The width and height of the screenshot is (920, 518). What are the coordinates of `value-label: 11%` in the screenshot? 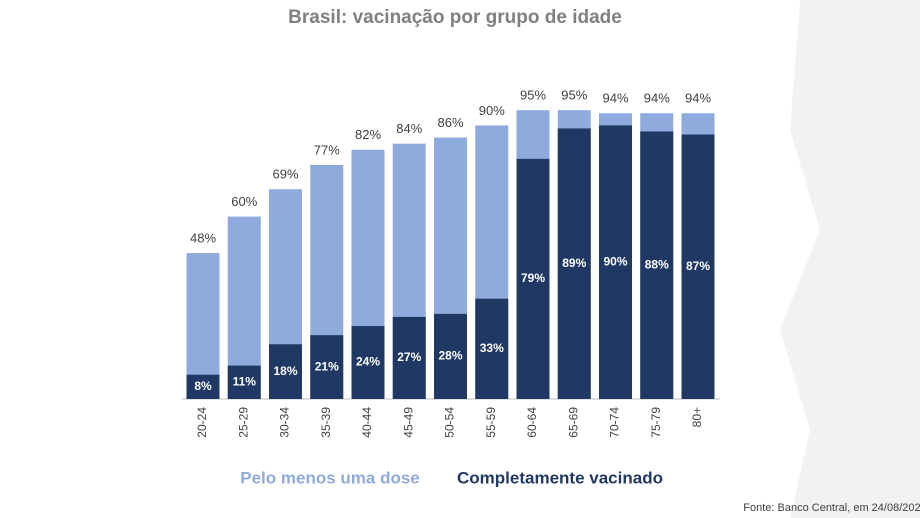 It's located at (245, 381).